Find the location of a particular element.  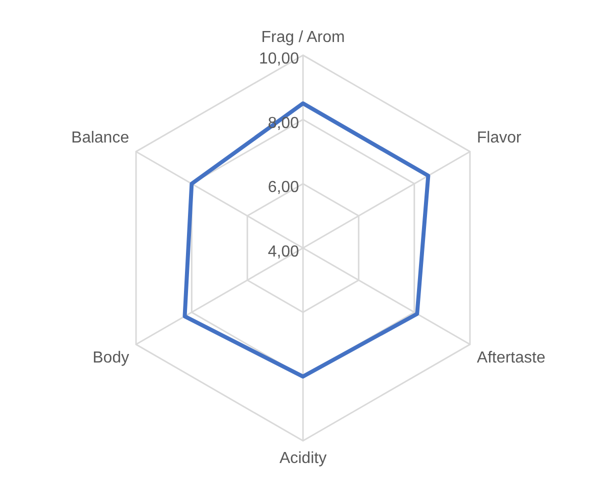

spoke-label: Acidity is located at coordinates (303, 458).